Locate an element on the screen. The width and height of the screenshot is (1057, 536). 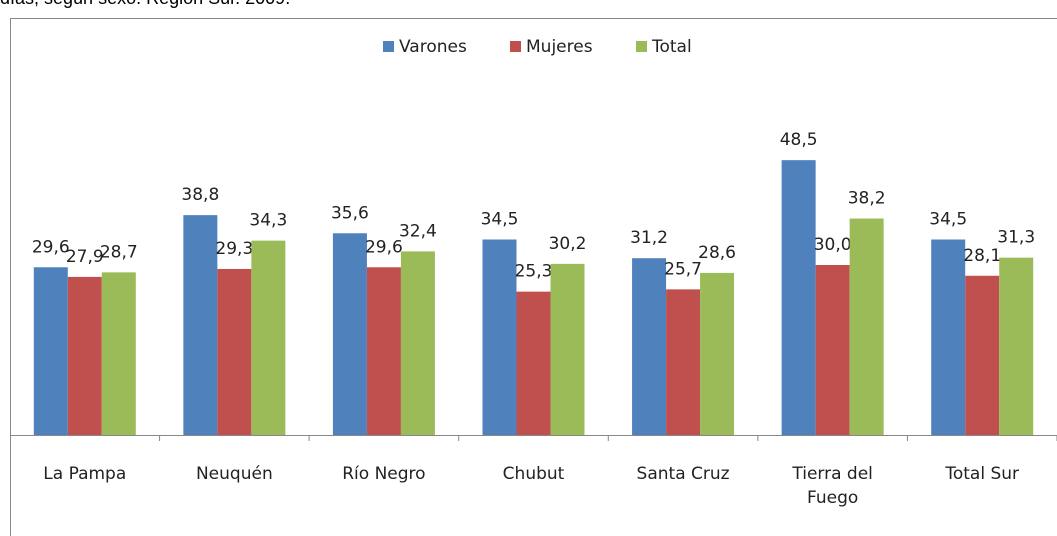
data-label: 32,4 is located at coordinates (418, 231).